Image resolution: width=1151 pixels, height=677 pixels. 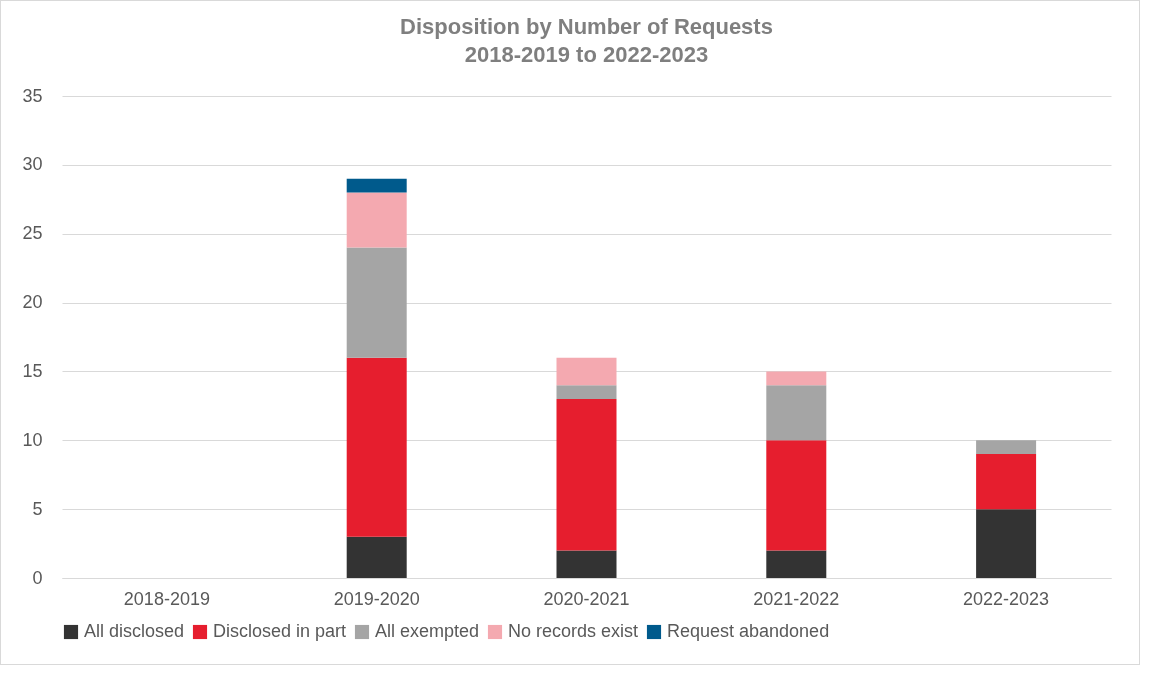 I want to click on chart-title: Disposition by Number of Requests 2018-2019 to 2022-2023, so click(x=586, y=40).